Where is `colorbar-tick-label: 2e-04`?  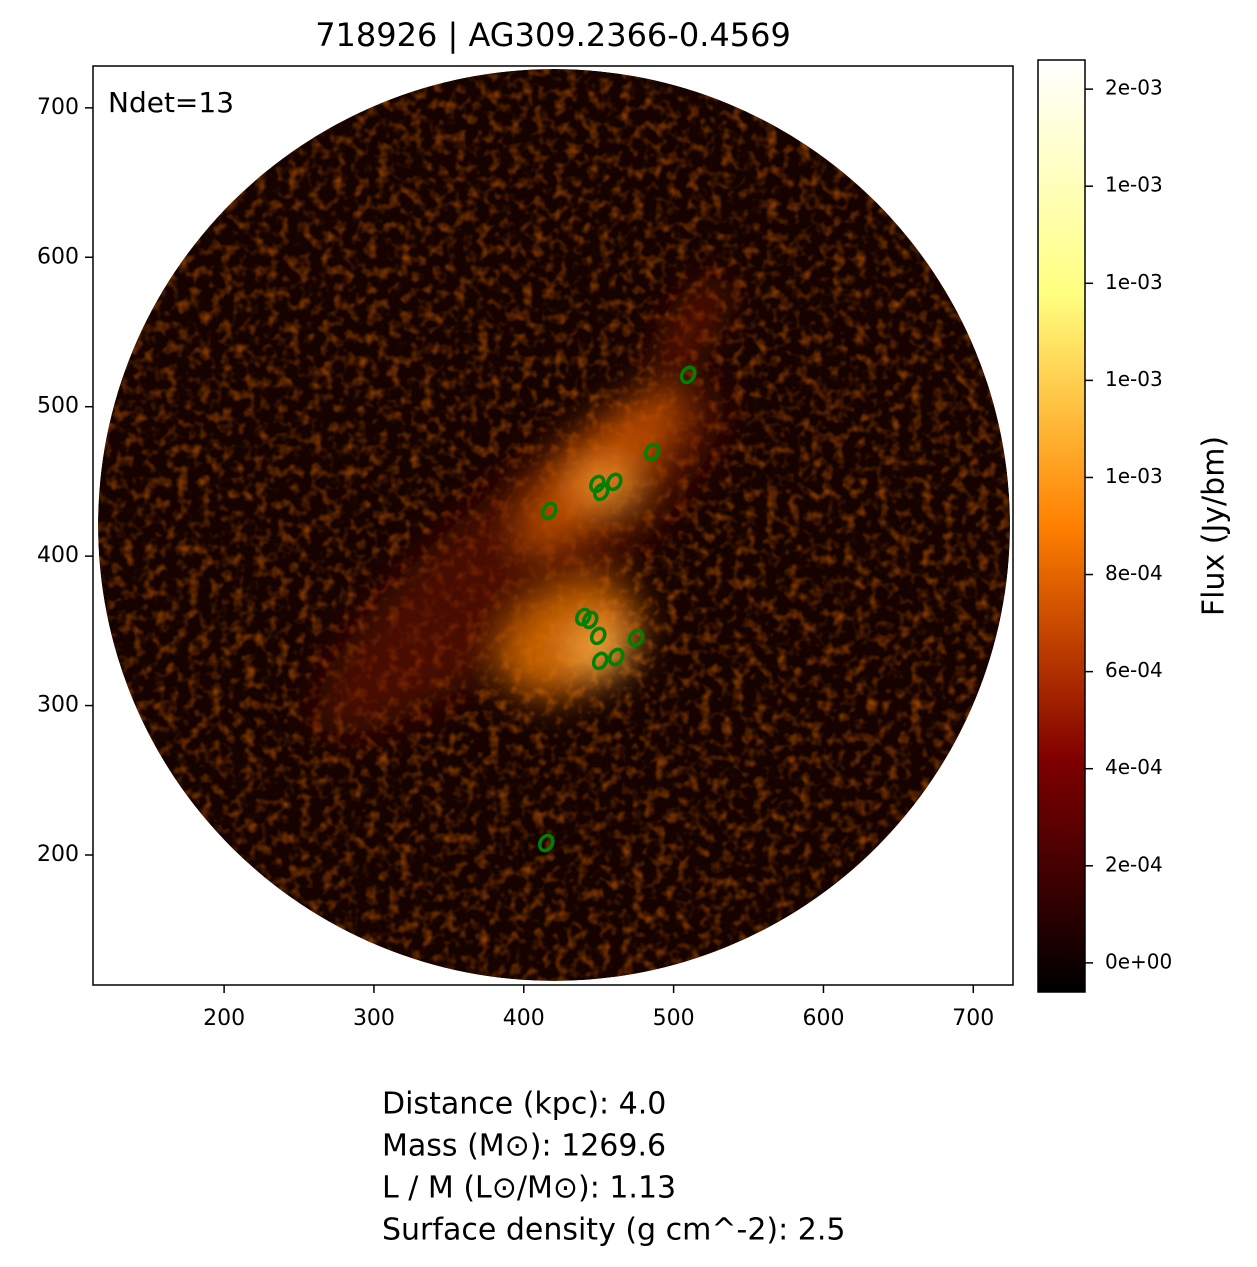 colorbar-tick-label: 2e-04 is located at coordinates (1134, 864).